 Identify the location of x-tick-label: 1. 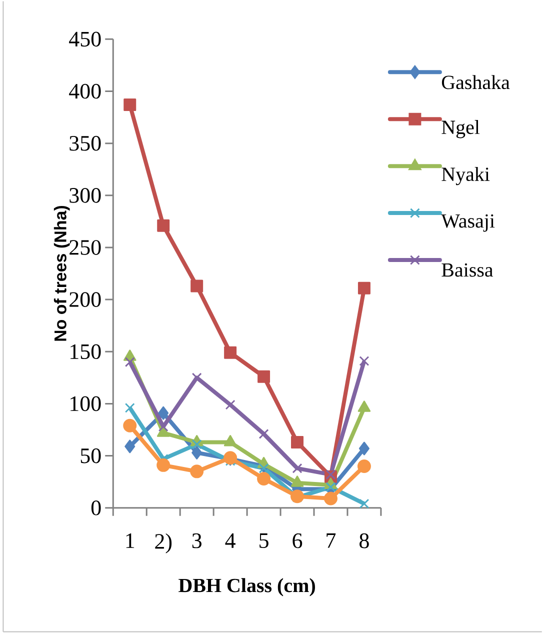
(130, 540).